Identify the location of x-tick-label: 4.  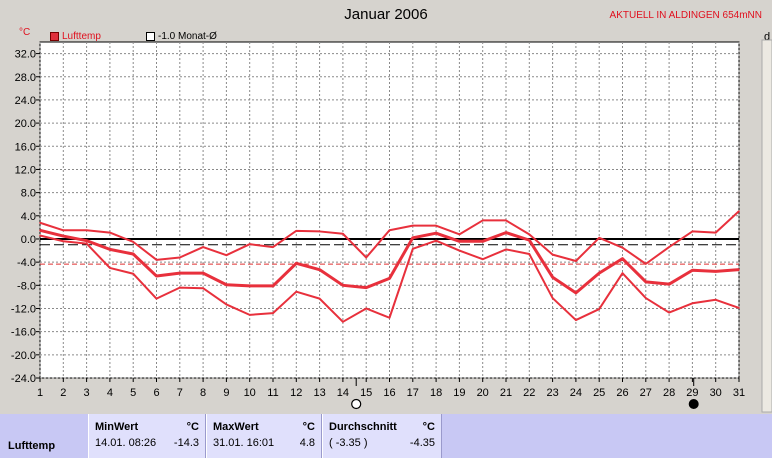
(110, 393).